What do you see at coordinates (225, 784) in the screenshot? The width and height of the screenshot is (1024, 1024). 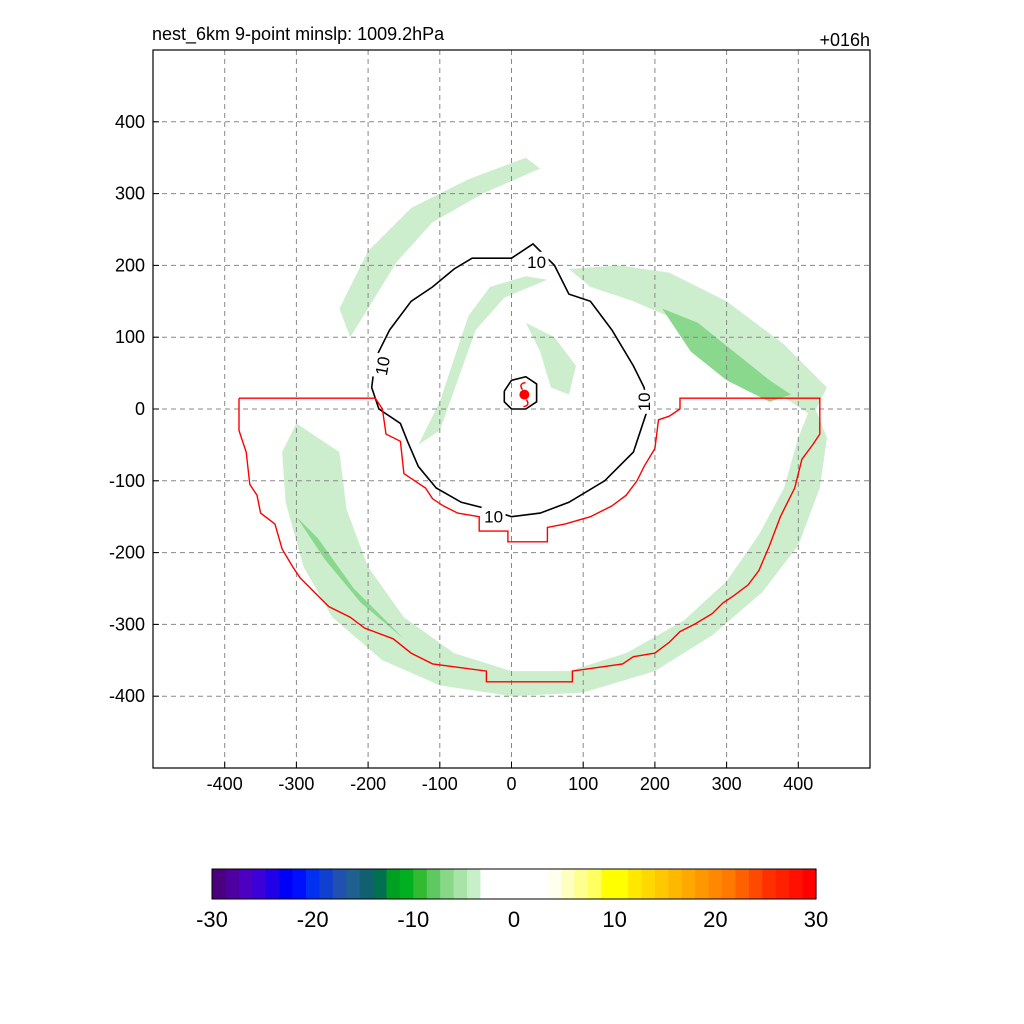 I see `x-tick-label-0: -400` at bounding box center [225, 784].